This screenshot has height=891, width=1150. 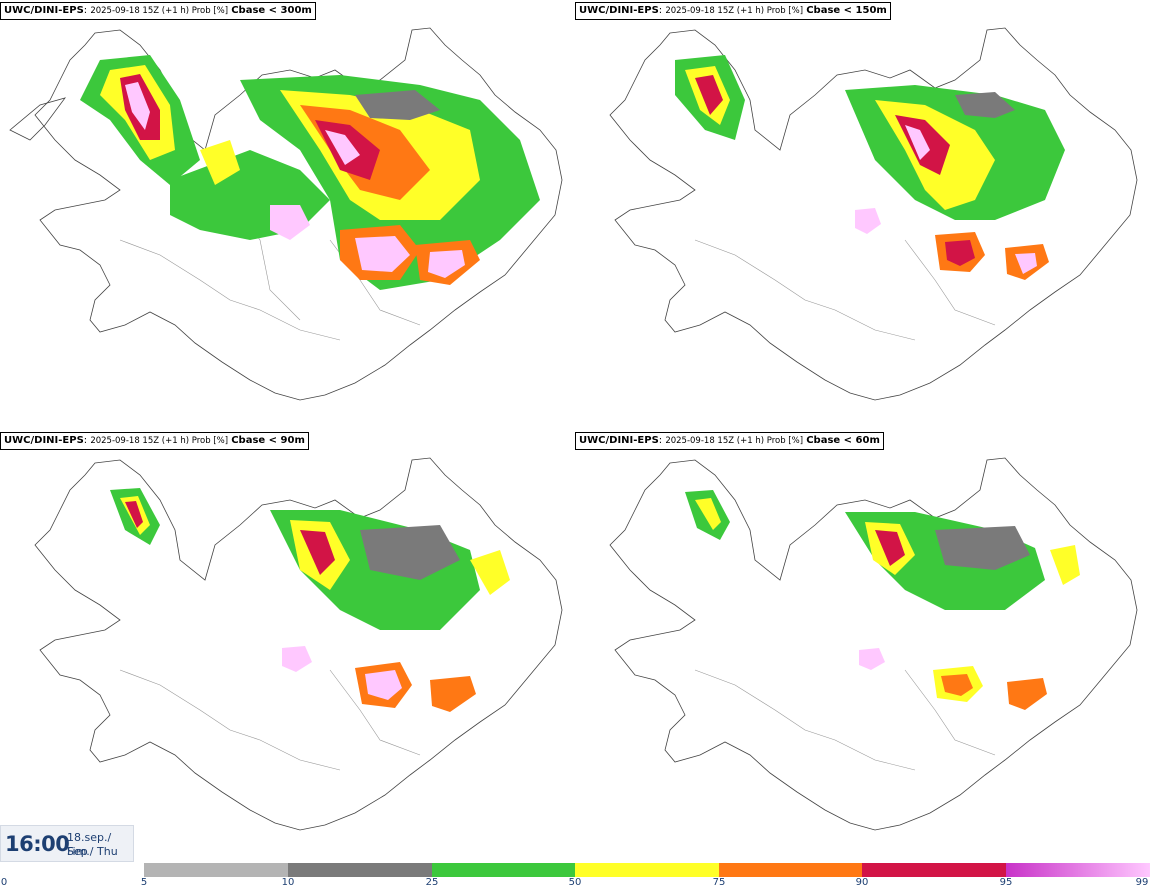 I want to click on legend-tick: 75, so click(x=719, y=882).